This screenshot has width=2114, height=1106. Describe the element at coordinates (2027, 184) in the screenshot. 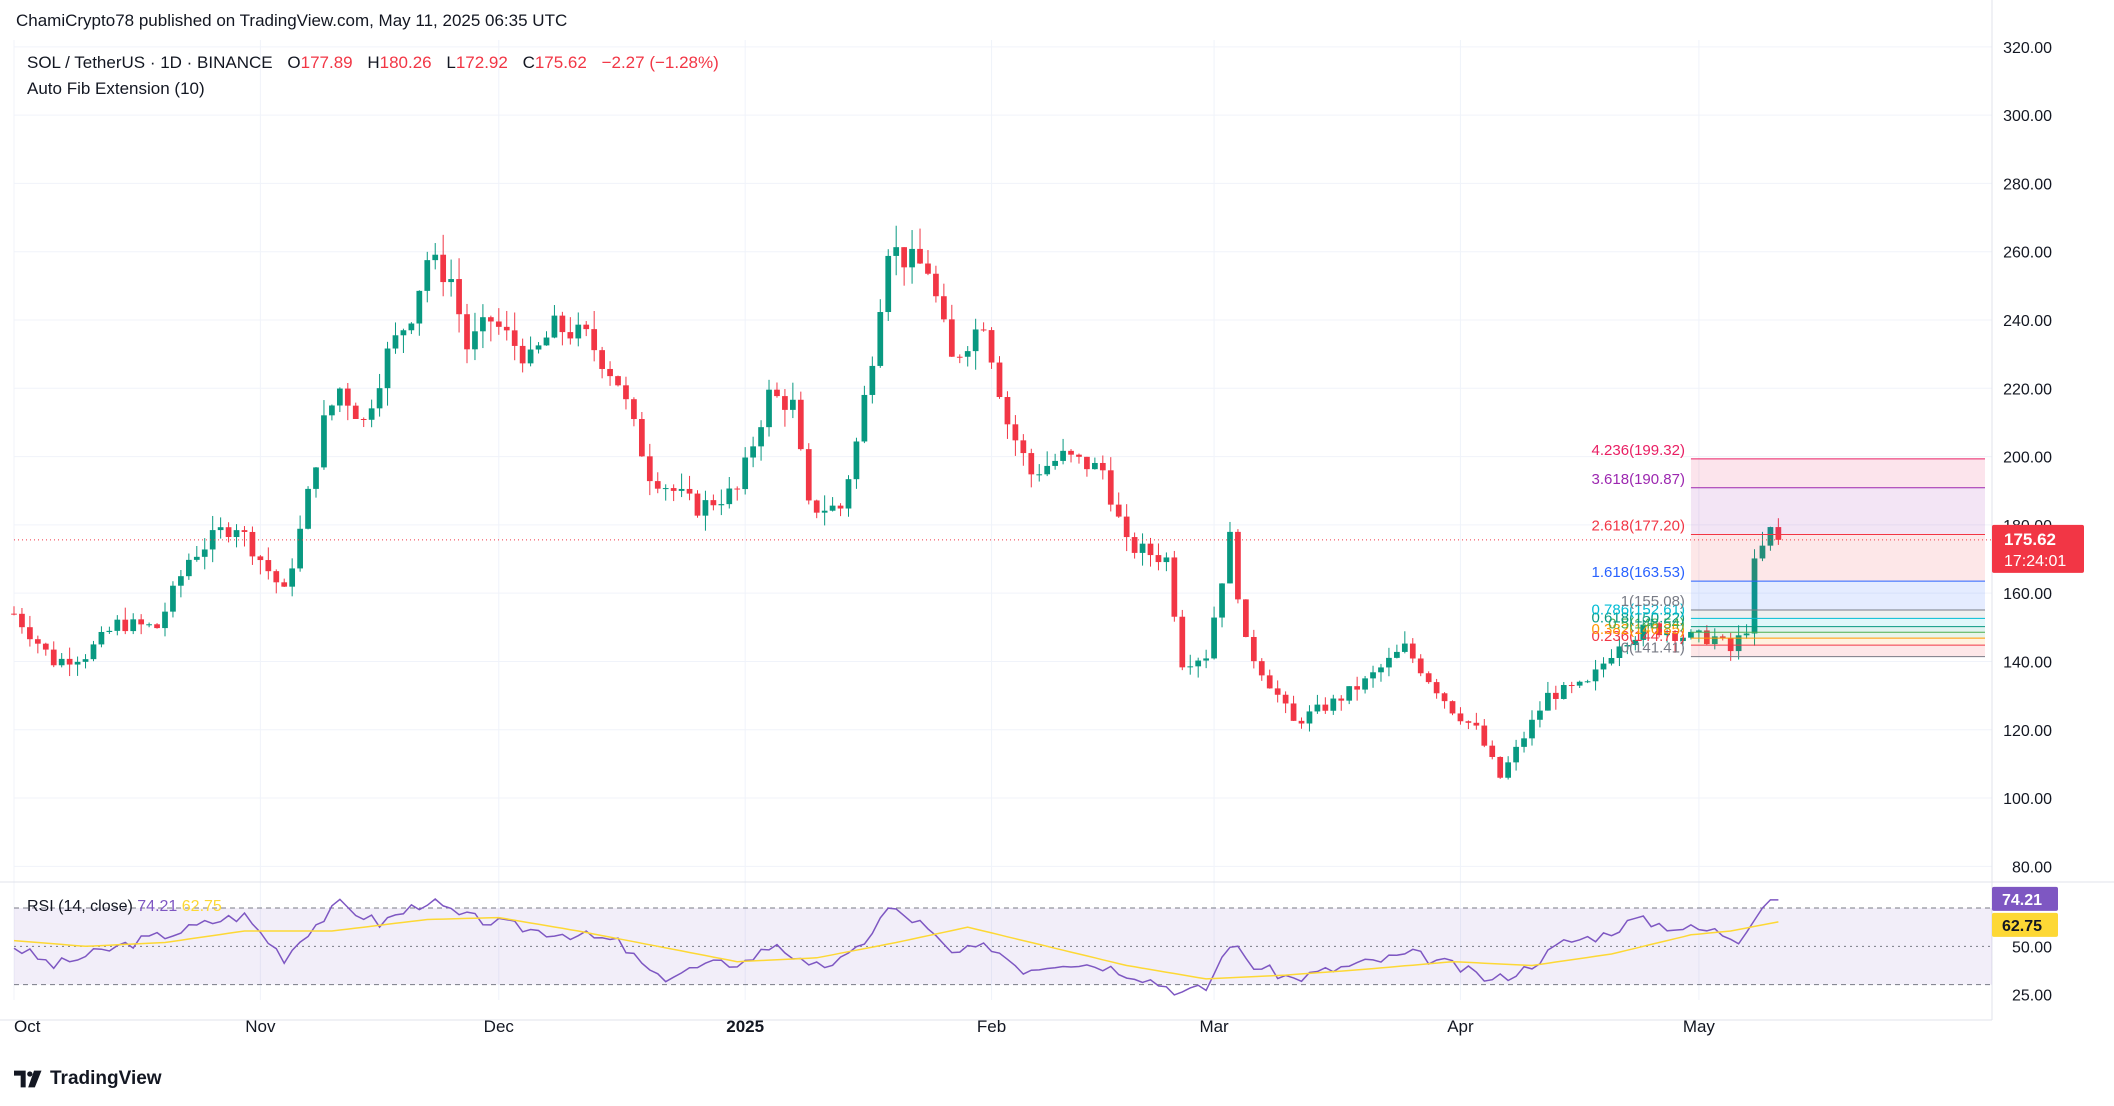

I see `y-tick-label: 280.00` at that location.